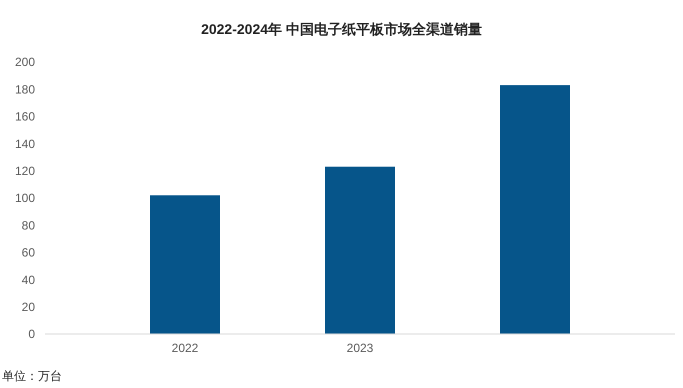 The image size is (683, 388). Describe the element at coordinates (25, 143) in the screenshot. I see `y-tick-label: 140` at that location.